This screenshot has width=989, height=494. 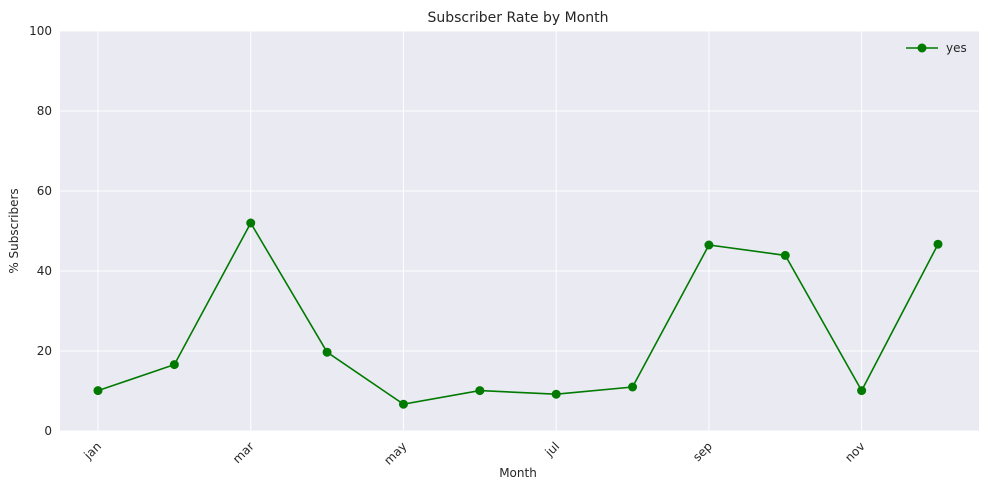 I want to click on x-axis-label: Month, so click(x=518, y=473).